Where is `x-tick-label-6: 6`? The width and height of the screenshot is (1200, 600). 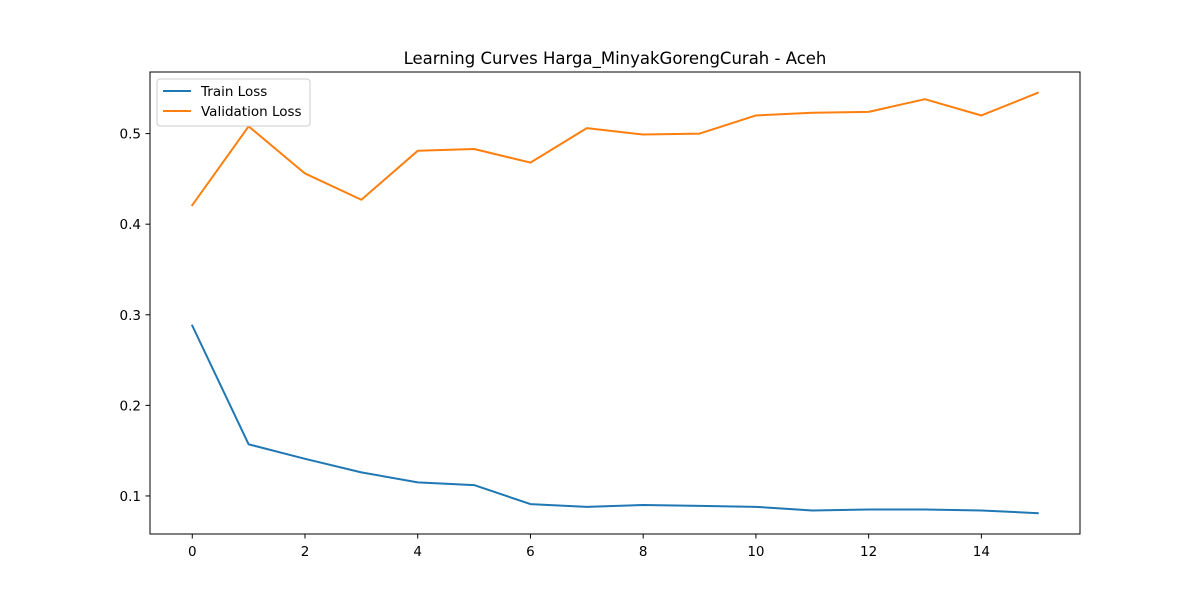
x-tick-label-6: 6 is located at coordinates (530, 552).